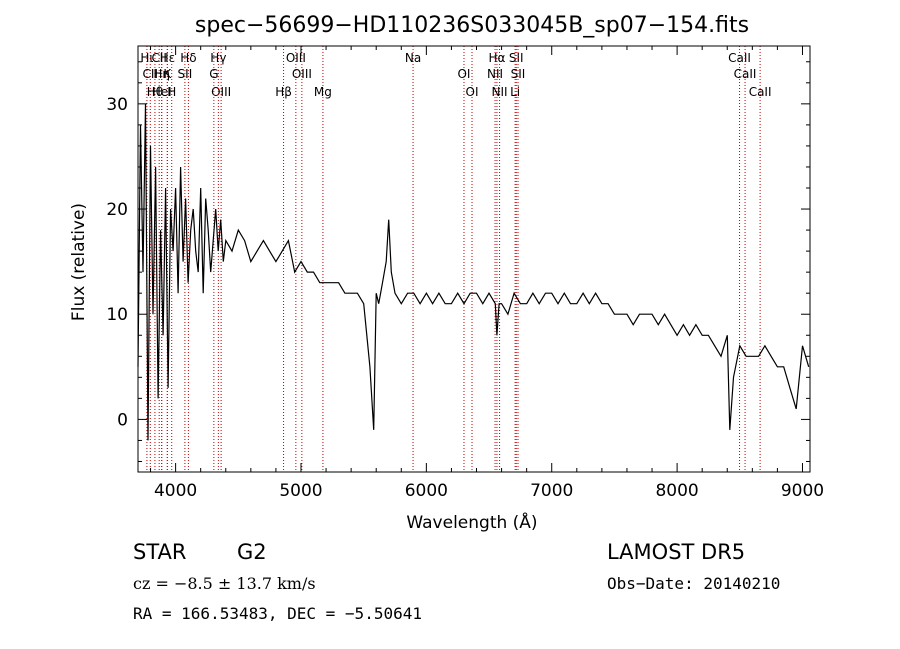  Describe the element at coordinates (213, 74) in the screenshot. I see `line-label: G` at that location.